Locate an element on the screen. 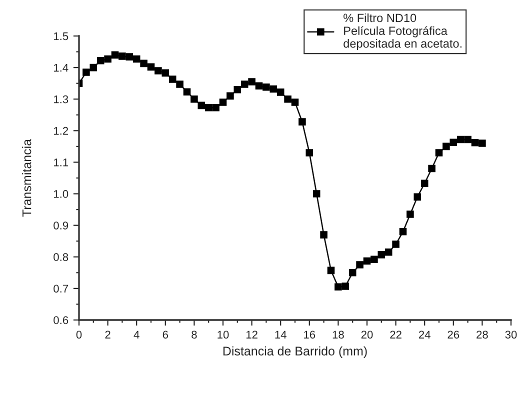  x-tick-label: 28 is located at coordinates (482, 334).